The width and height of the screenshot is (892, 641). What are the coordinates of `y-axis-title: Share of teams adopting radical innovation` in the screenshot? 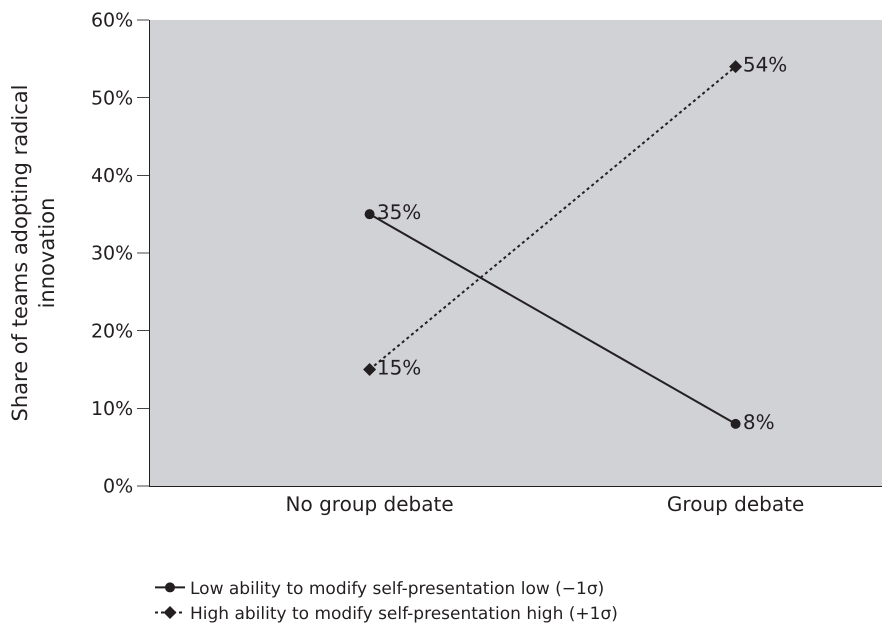 It's located at (34, 253).